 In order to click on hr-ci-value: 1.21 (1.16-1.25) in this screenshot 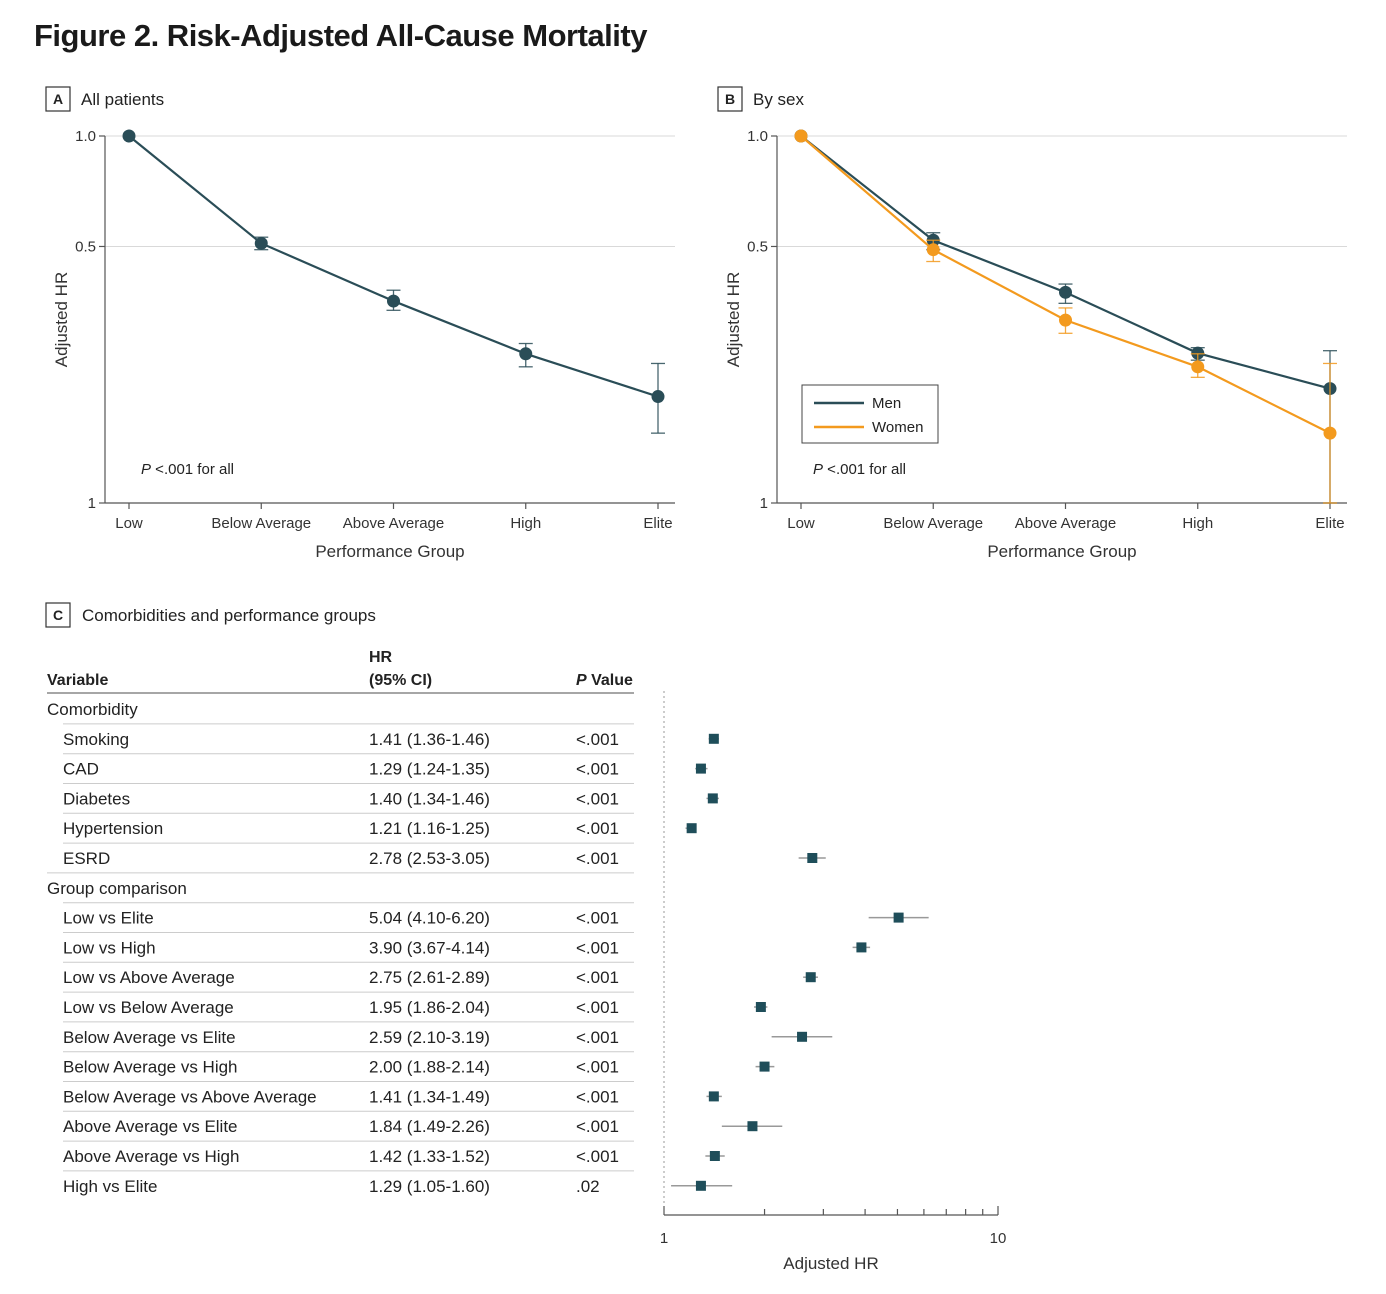, I will do `click(429, 828)`.